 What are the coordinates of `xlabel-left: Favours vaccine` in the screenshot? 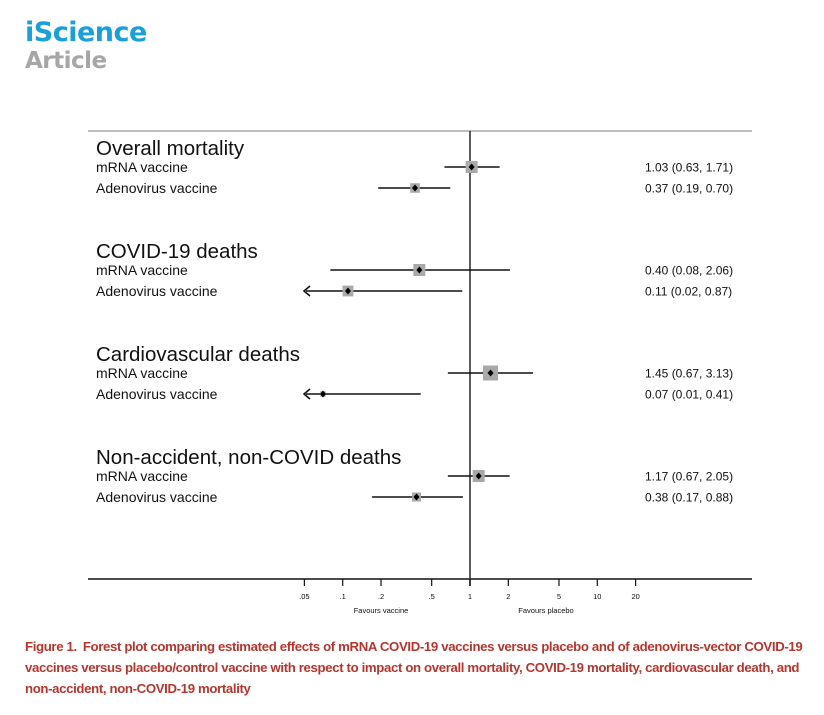 It's located at (381, 610).